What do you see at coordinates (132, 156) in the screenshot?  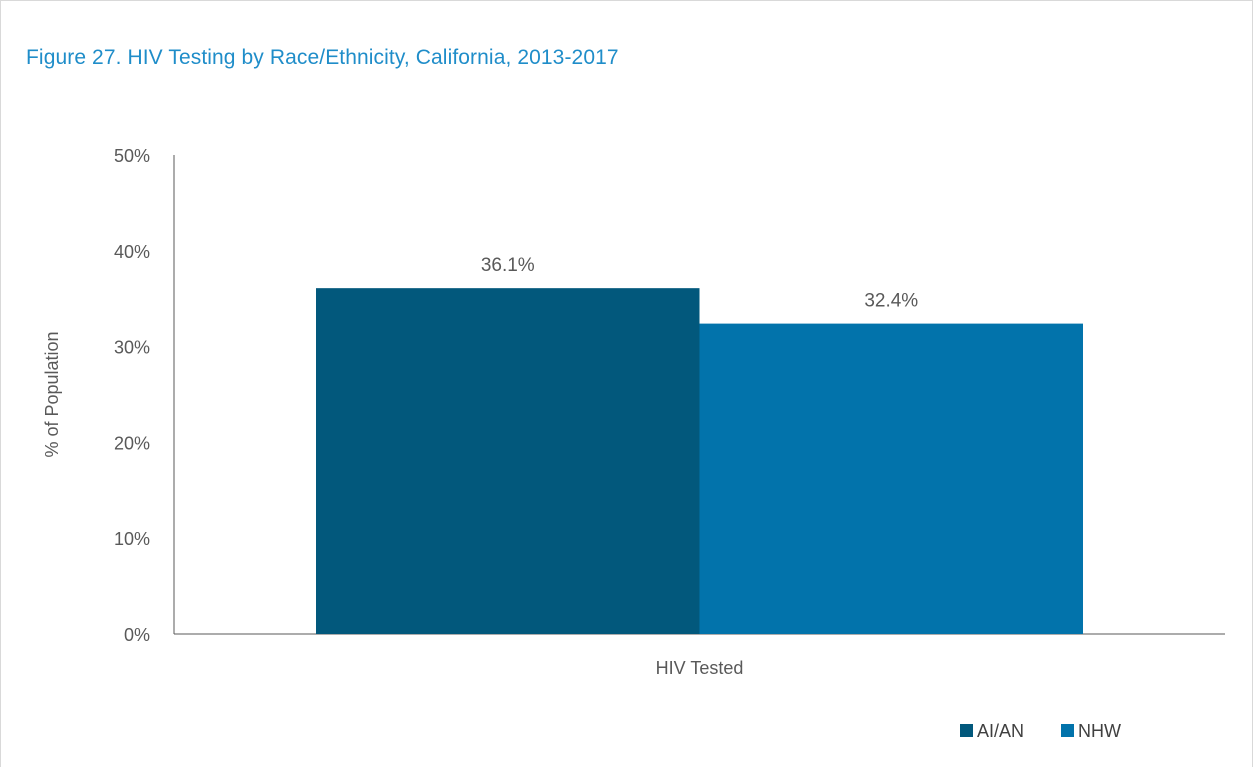 I see `y-tick-label: 50%` at bounding box center [132, 156].